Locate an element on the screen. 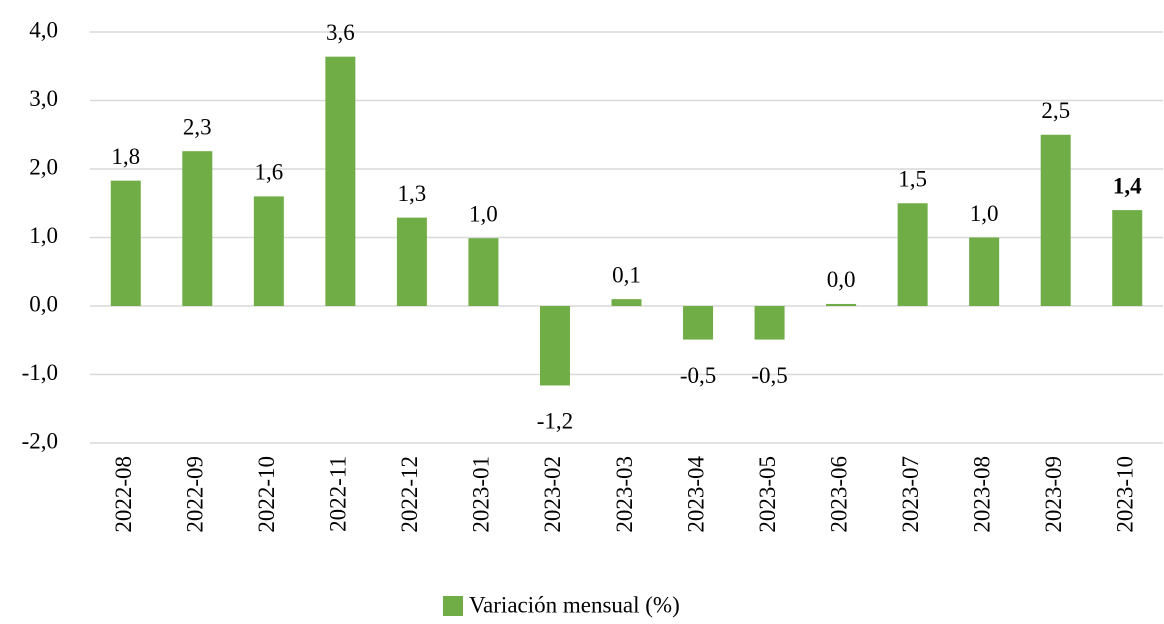 The height and width of the screenshot is (624, 1164). x-tick-label: 2023-06 is located at coordinates (838, 494).